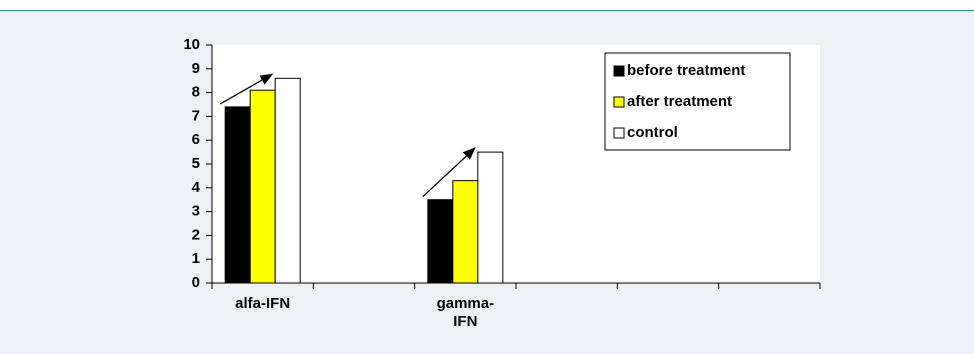  Describe the element at coordinates (196, 92) in the screenshot. I see `y-tick-label: 8` at that location.